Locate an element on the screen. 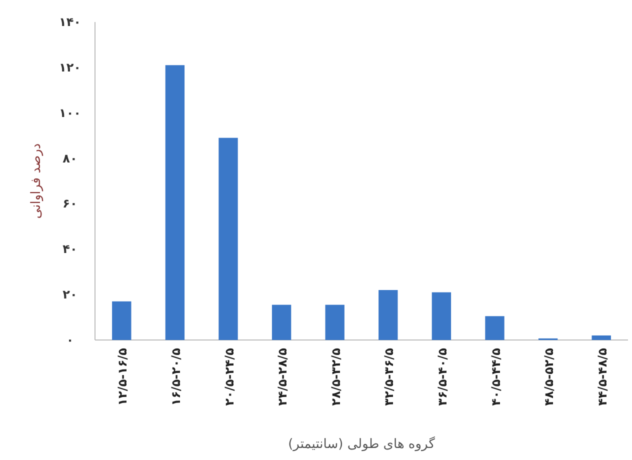  x-tick-label: ۲۰/۵-۲۴/۵ is located at coordinates (229, 377).